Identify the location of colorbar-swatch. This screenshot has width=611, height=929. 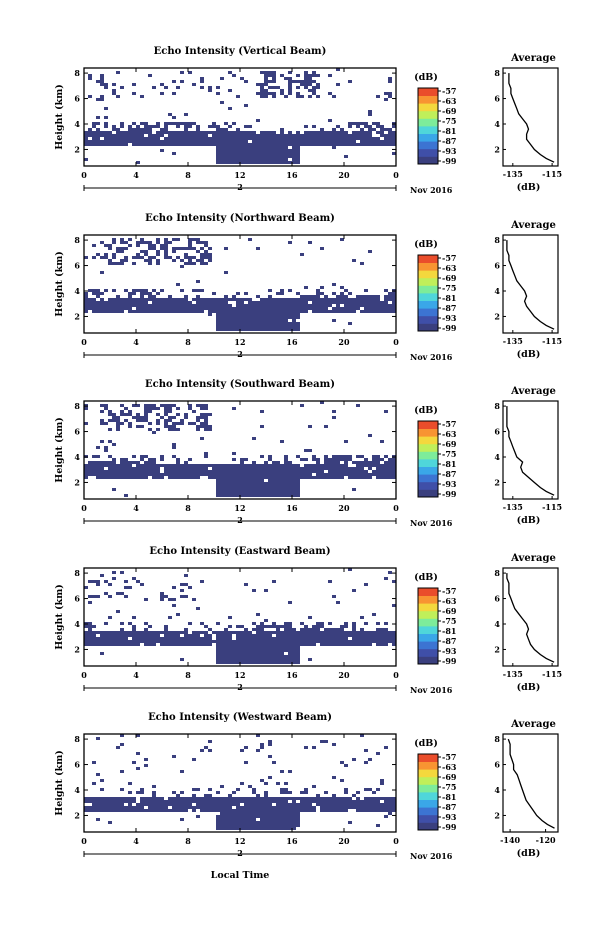
(428, 803).